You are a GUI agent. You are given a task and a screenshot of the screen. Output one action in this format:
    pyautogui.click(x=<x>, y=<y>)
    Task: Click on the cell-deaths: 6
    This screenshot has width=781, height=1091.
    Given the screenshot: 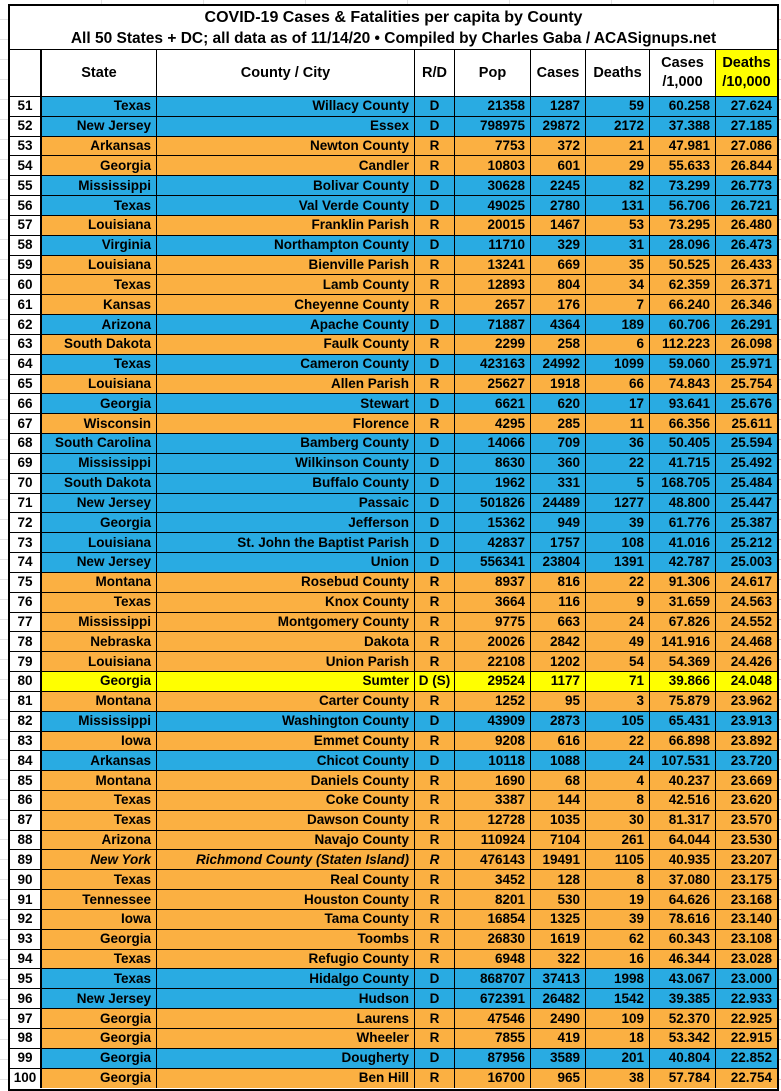 What is the action you would take?
    pyautogui.click(x=618, y=344)
    